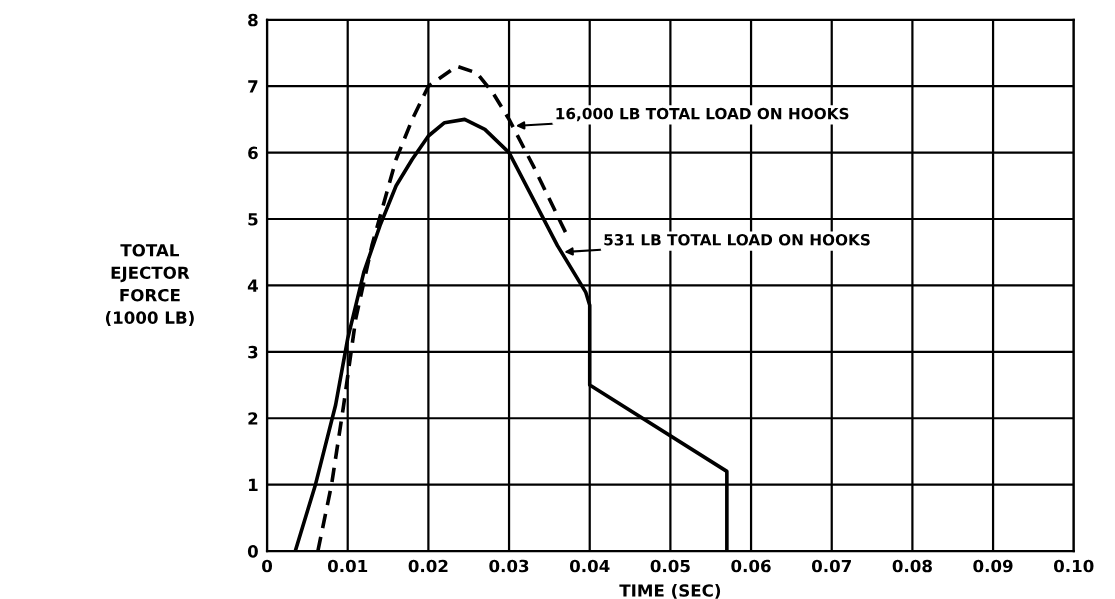  I want to click on x-axis-title: TIME (SEC), so click(670, 591).